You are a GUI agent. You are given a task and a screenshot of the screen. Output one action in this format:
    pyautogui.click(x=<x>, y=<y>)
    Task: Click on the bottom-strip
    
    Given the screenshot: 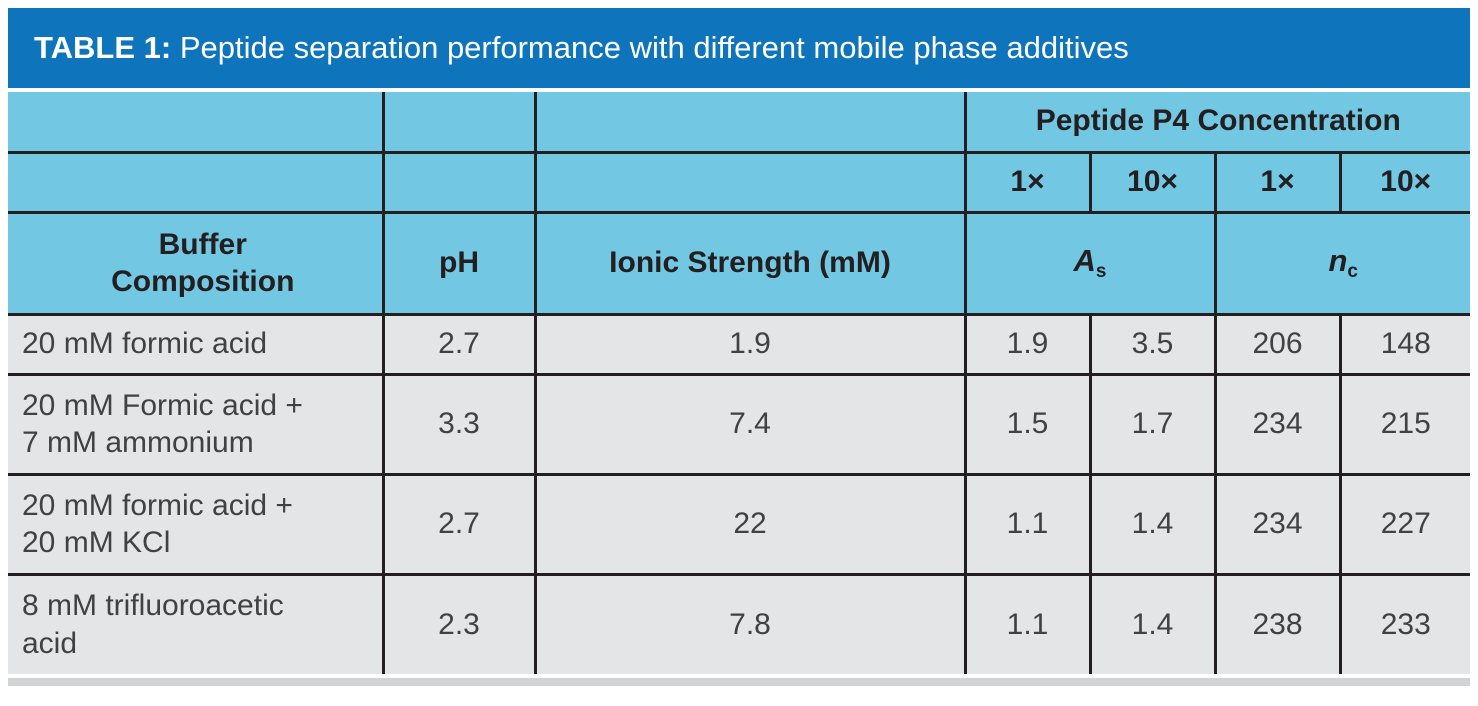 What is the action you would take?
    pyautogui.click(x=739, y=682)
    